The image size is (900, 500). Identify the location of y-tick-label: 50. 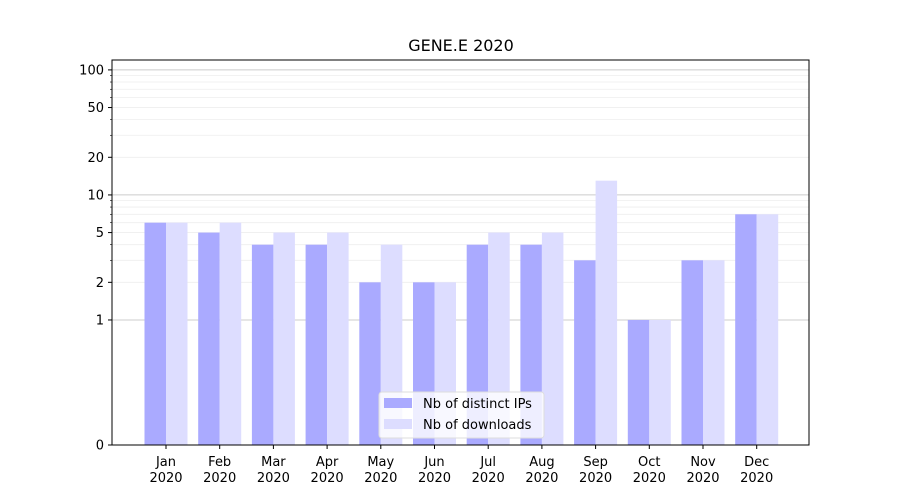
(95, 108).